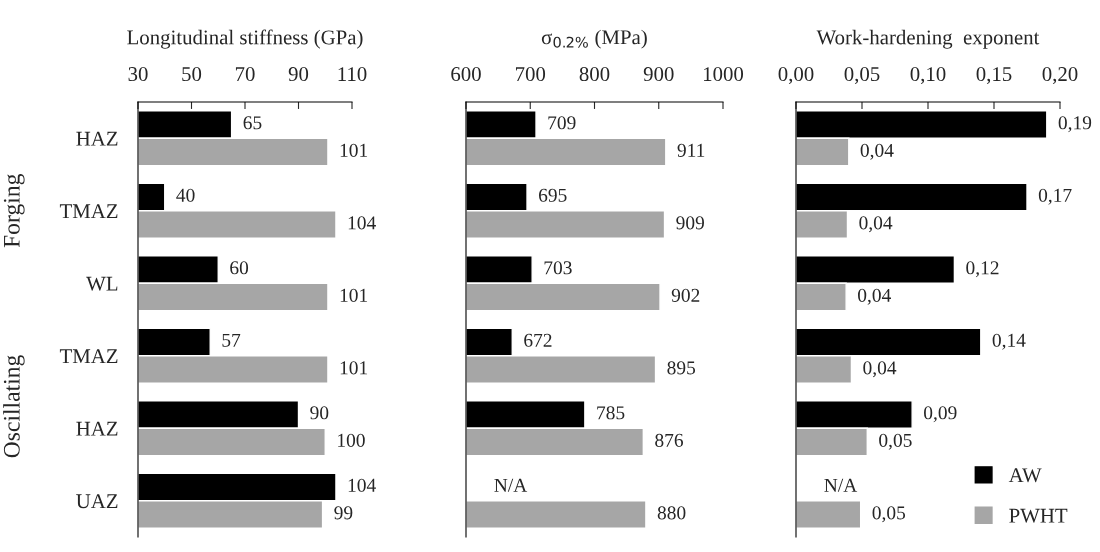  I want to click on data-label: 0,14, so click(1009, 341).